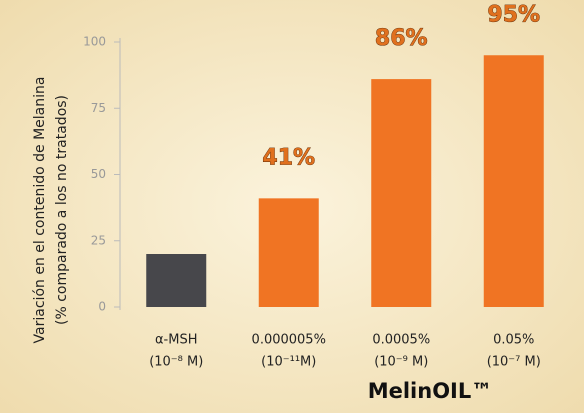 Image resolution: width=584 pixels, height=413 pixels. What do you see at coordinates (98, 174) in the screenshot?
I see `y-tick-label: 50` at bounding box center [98, 174].